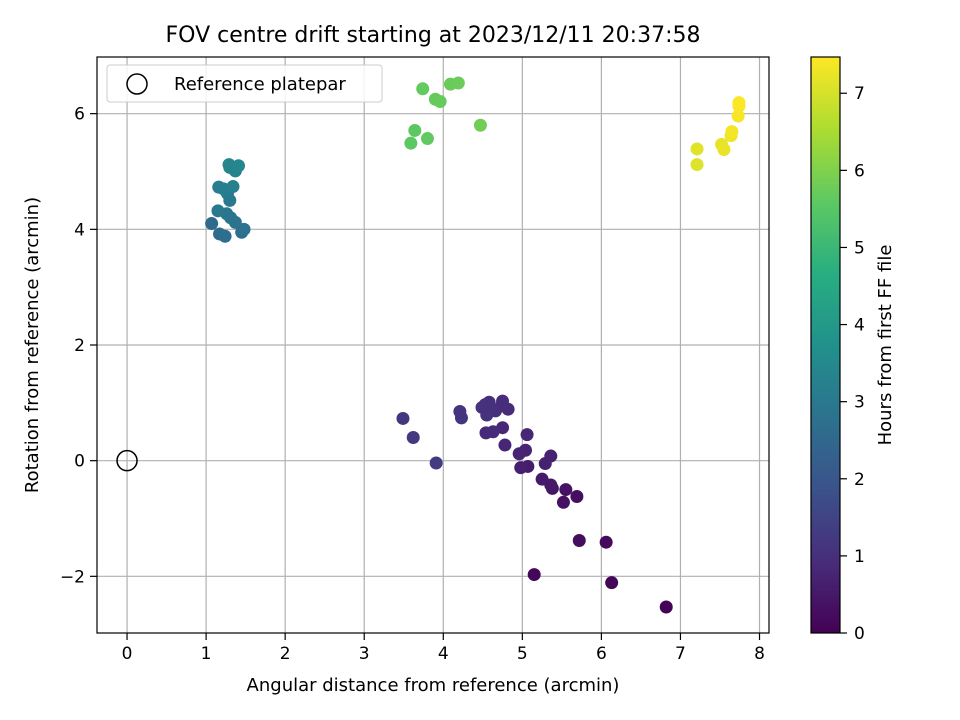 This screenshot has width=960, height=720. Describe the element at coordinates (601, 654) in the screenshot. I see `x-tick-label: 6` at that location.